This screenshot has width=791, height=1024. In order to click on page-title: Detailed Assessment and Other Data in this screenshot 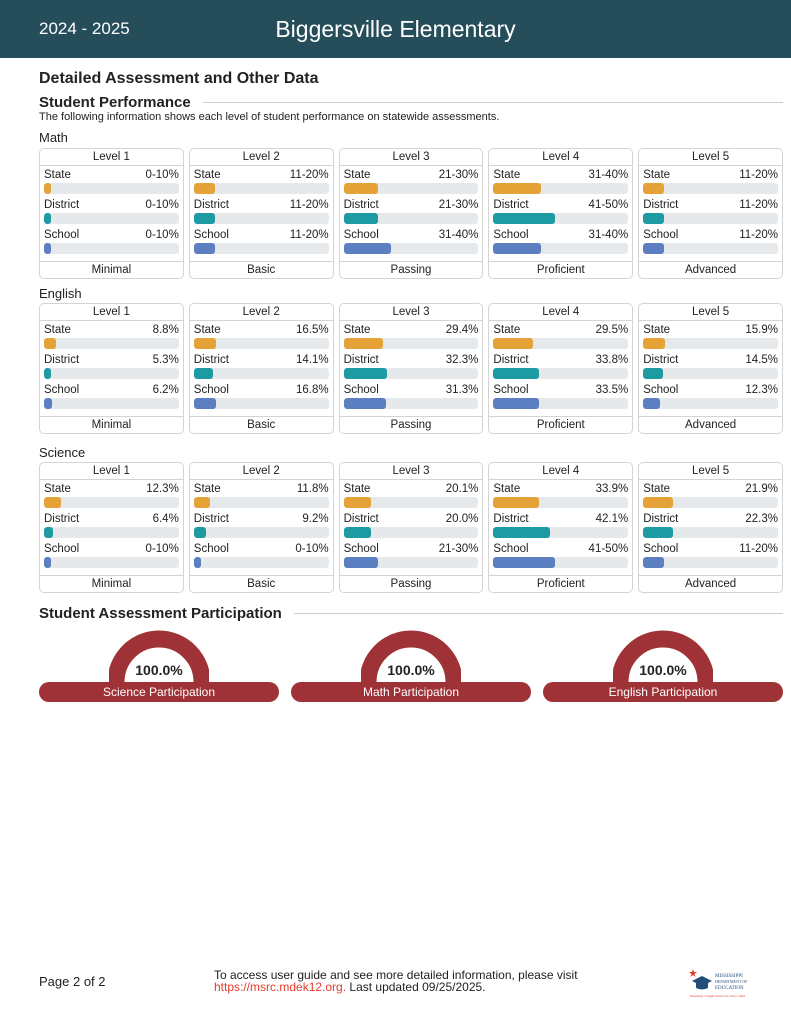, I will do `click(179, 78)`.